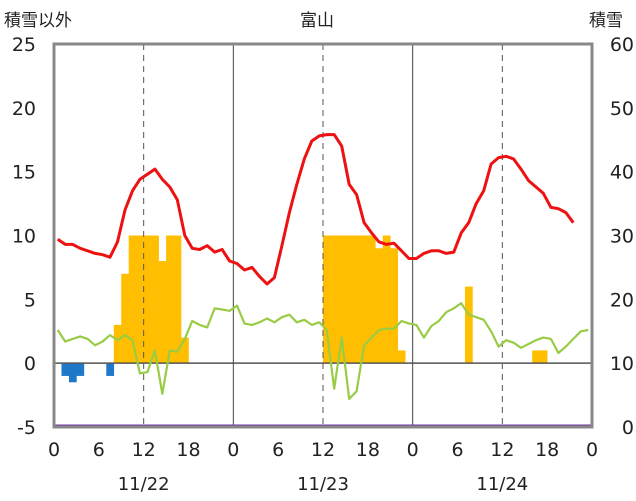 The image size is (636, 501). Describe the element at coordinates (24, 173) in the screenshot. I see `left-tick-label: 15` at that location.